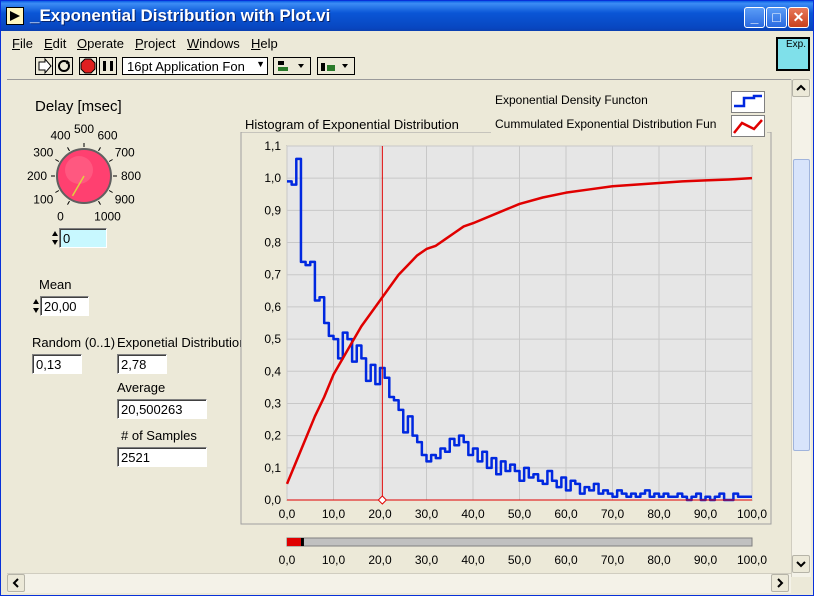 The height and width of the screenshot is (596, 814). What do you see at coordinates (706, 560) in the screenshot?
I see `slider-tick-label: 90,0` at bounding box center [706, 560].